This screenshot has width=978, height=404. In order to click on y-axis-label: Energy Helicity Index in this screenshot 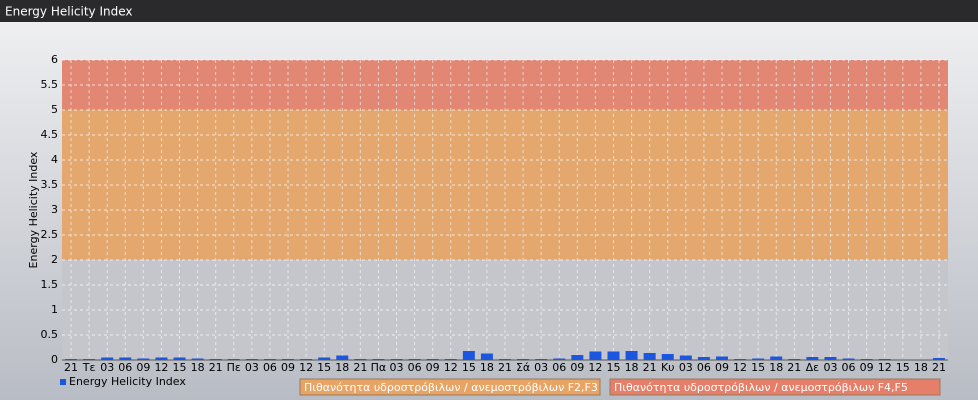, I will do `click(33, 209)`.